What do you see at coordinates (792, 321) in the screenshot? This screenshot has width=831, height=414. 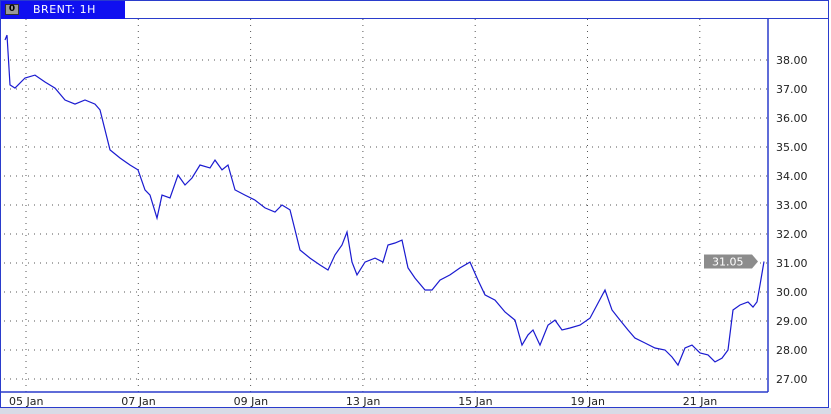 I see `y-tick-label: 29.00` at bounding box center [792, 321].